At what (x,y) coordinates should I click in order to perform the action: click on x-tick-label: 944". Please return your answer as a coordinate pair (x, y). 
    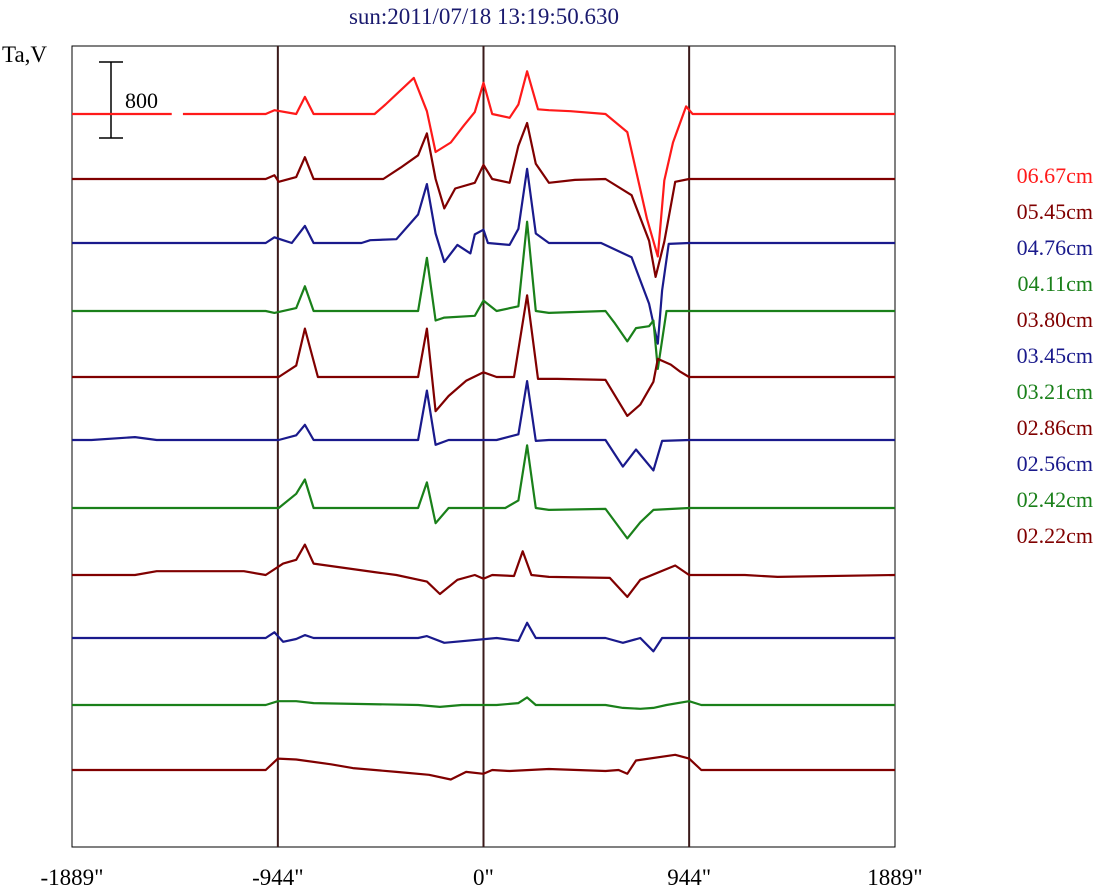
    Looking at the image, I should click on (689, 877).